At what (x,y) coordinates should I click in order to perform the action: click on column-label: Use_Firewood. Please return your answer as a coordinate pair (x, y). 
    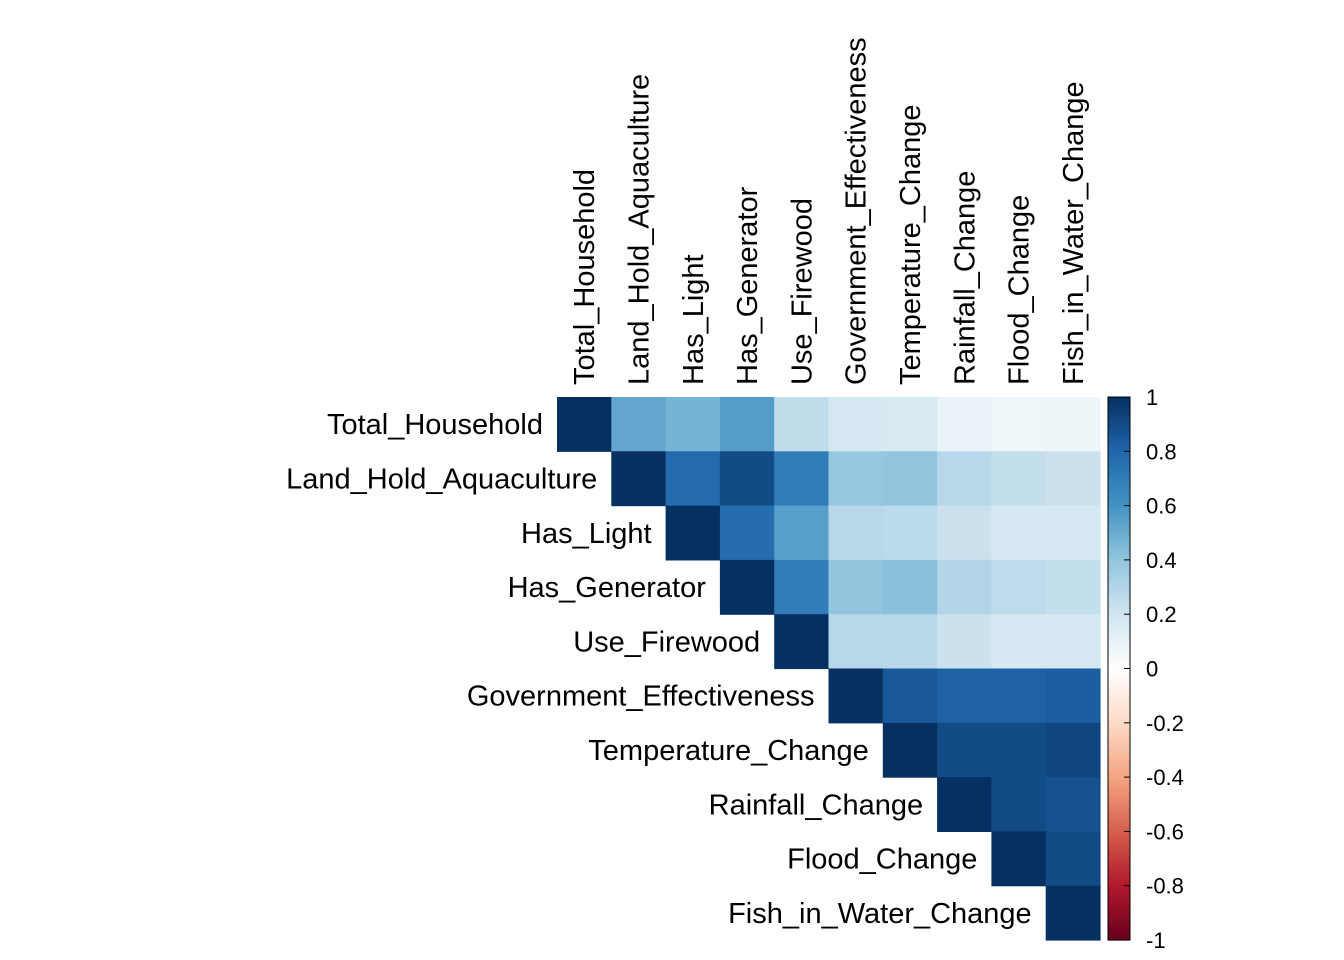
    Looking at the image, I should click on (802, 291).